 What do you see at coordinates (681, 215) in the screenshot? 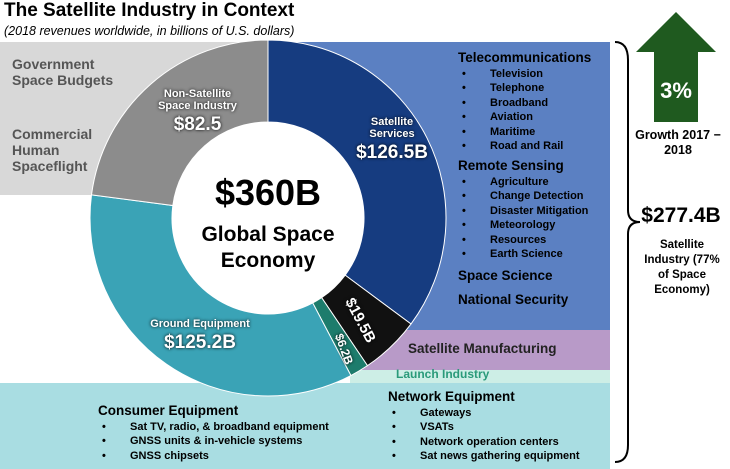
I see `industry-value: $277.4B` at bounding box center [681, 215].